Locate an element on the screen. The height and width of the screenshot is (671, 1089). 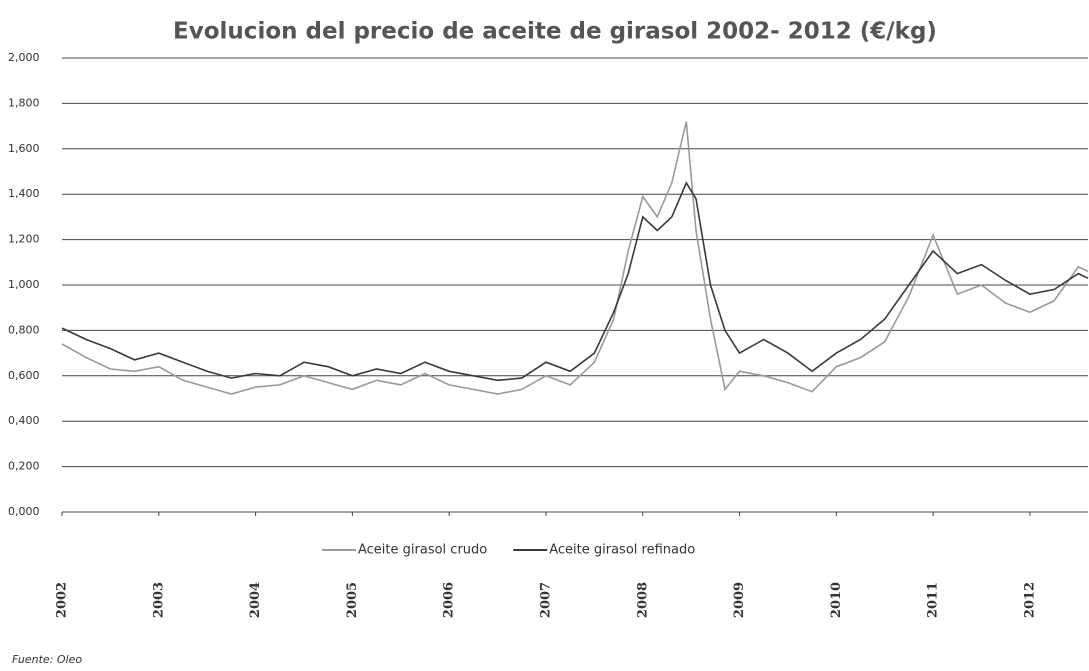
y-tick-label: 1,800 is located at coordinates (24, 102).